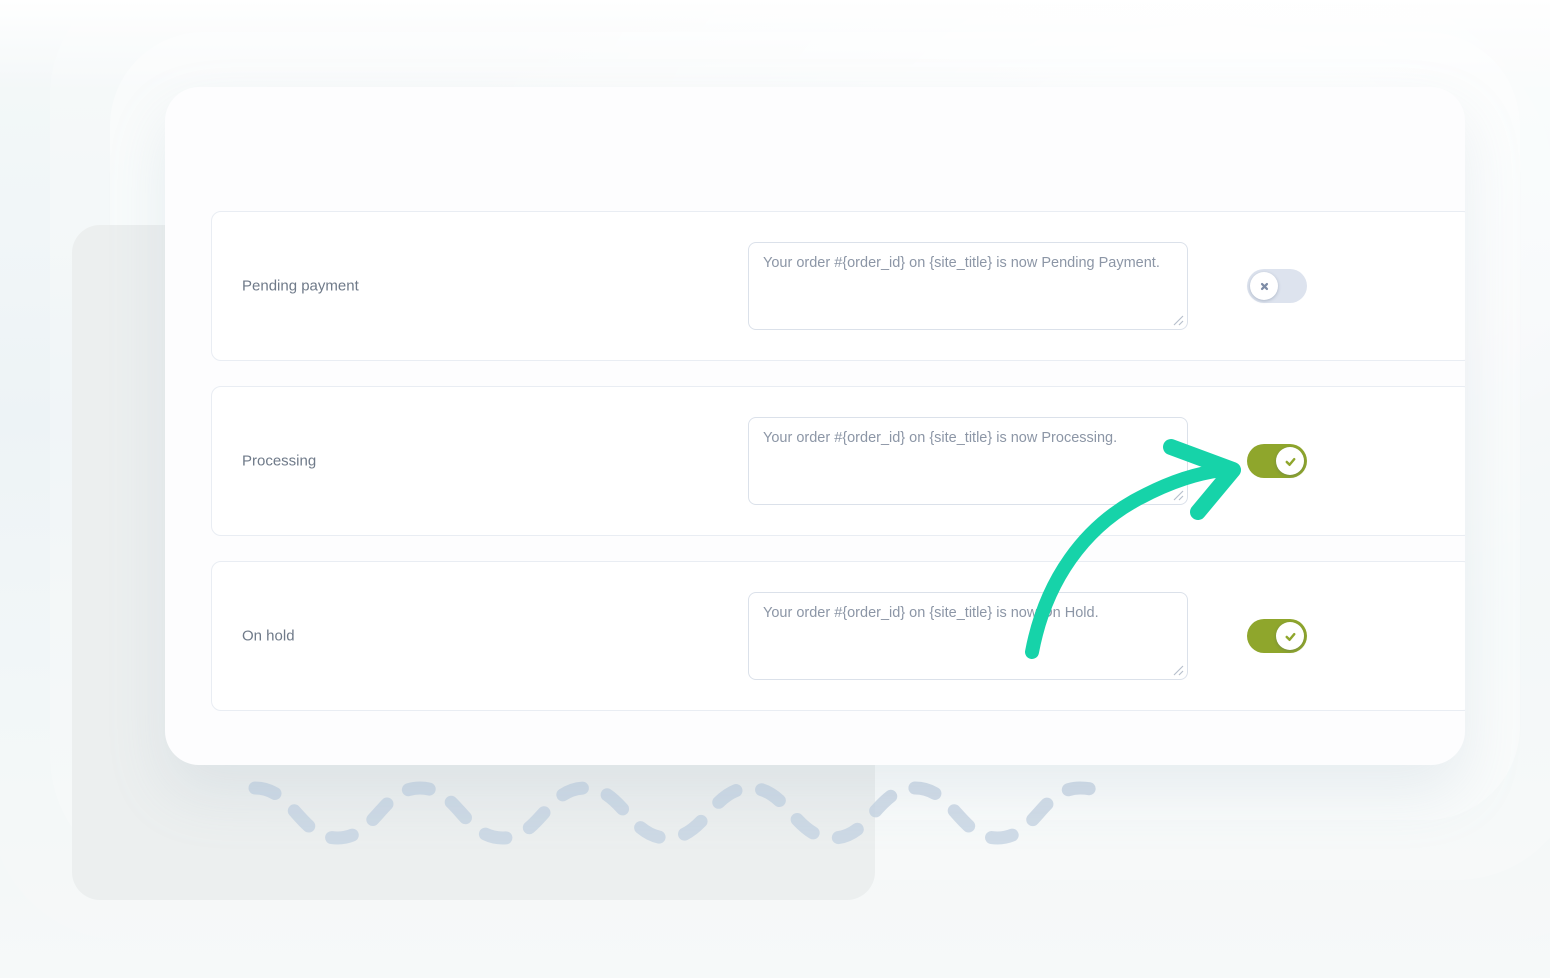 Image resolution: width=1550 pixels, height=978 pixels. What do you see at coordinates (268, 636) in the screenshot?
I see `order-status-label: On hold` at bounding box center [268, 636].